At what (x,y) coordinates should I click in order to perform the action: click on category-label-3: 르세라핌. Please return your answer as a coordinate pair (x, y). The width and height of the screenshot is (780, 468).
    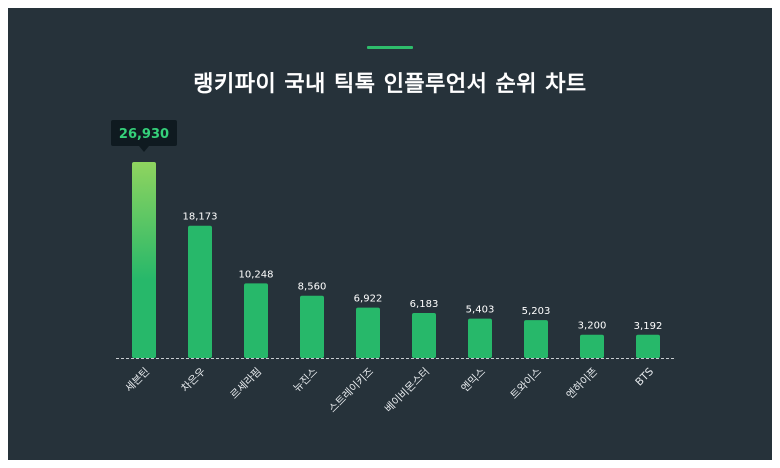
    Looking at the image, I should click on (246, 384).